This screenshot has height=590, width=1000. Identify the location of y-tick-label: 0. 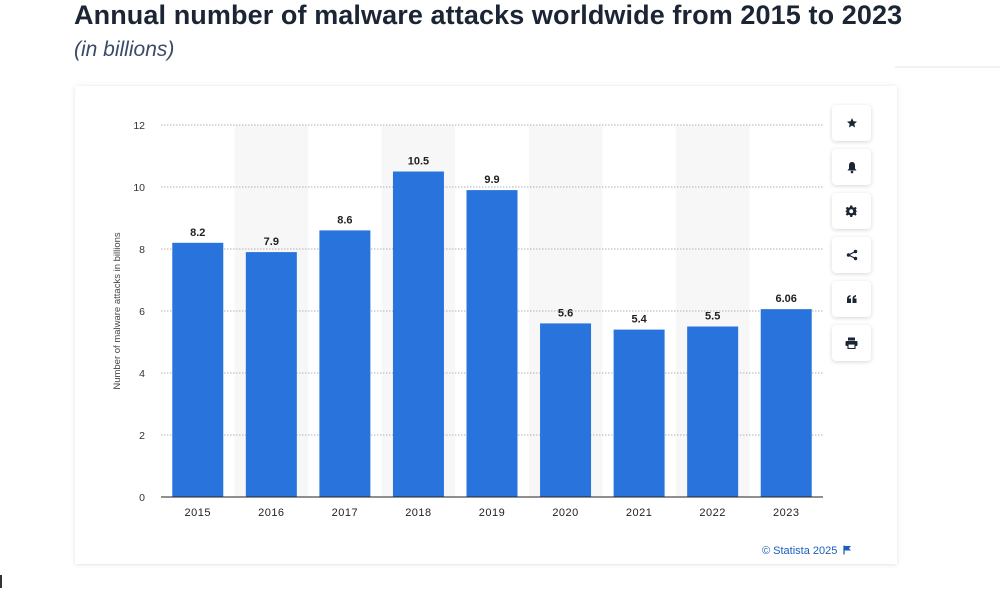
(142, 498).